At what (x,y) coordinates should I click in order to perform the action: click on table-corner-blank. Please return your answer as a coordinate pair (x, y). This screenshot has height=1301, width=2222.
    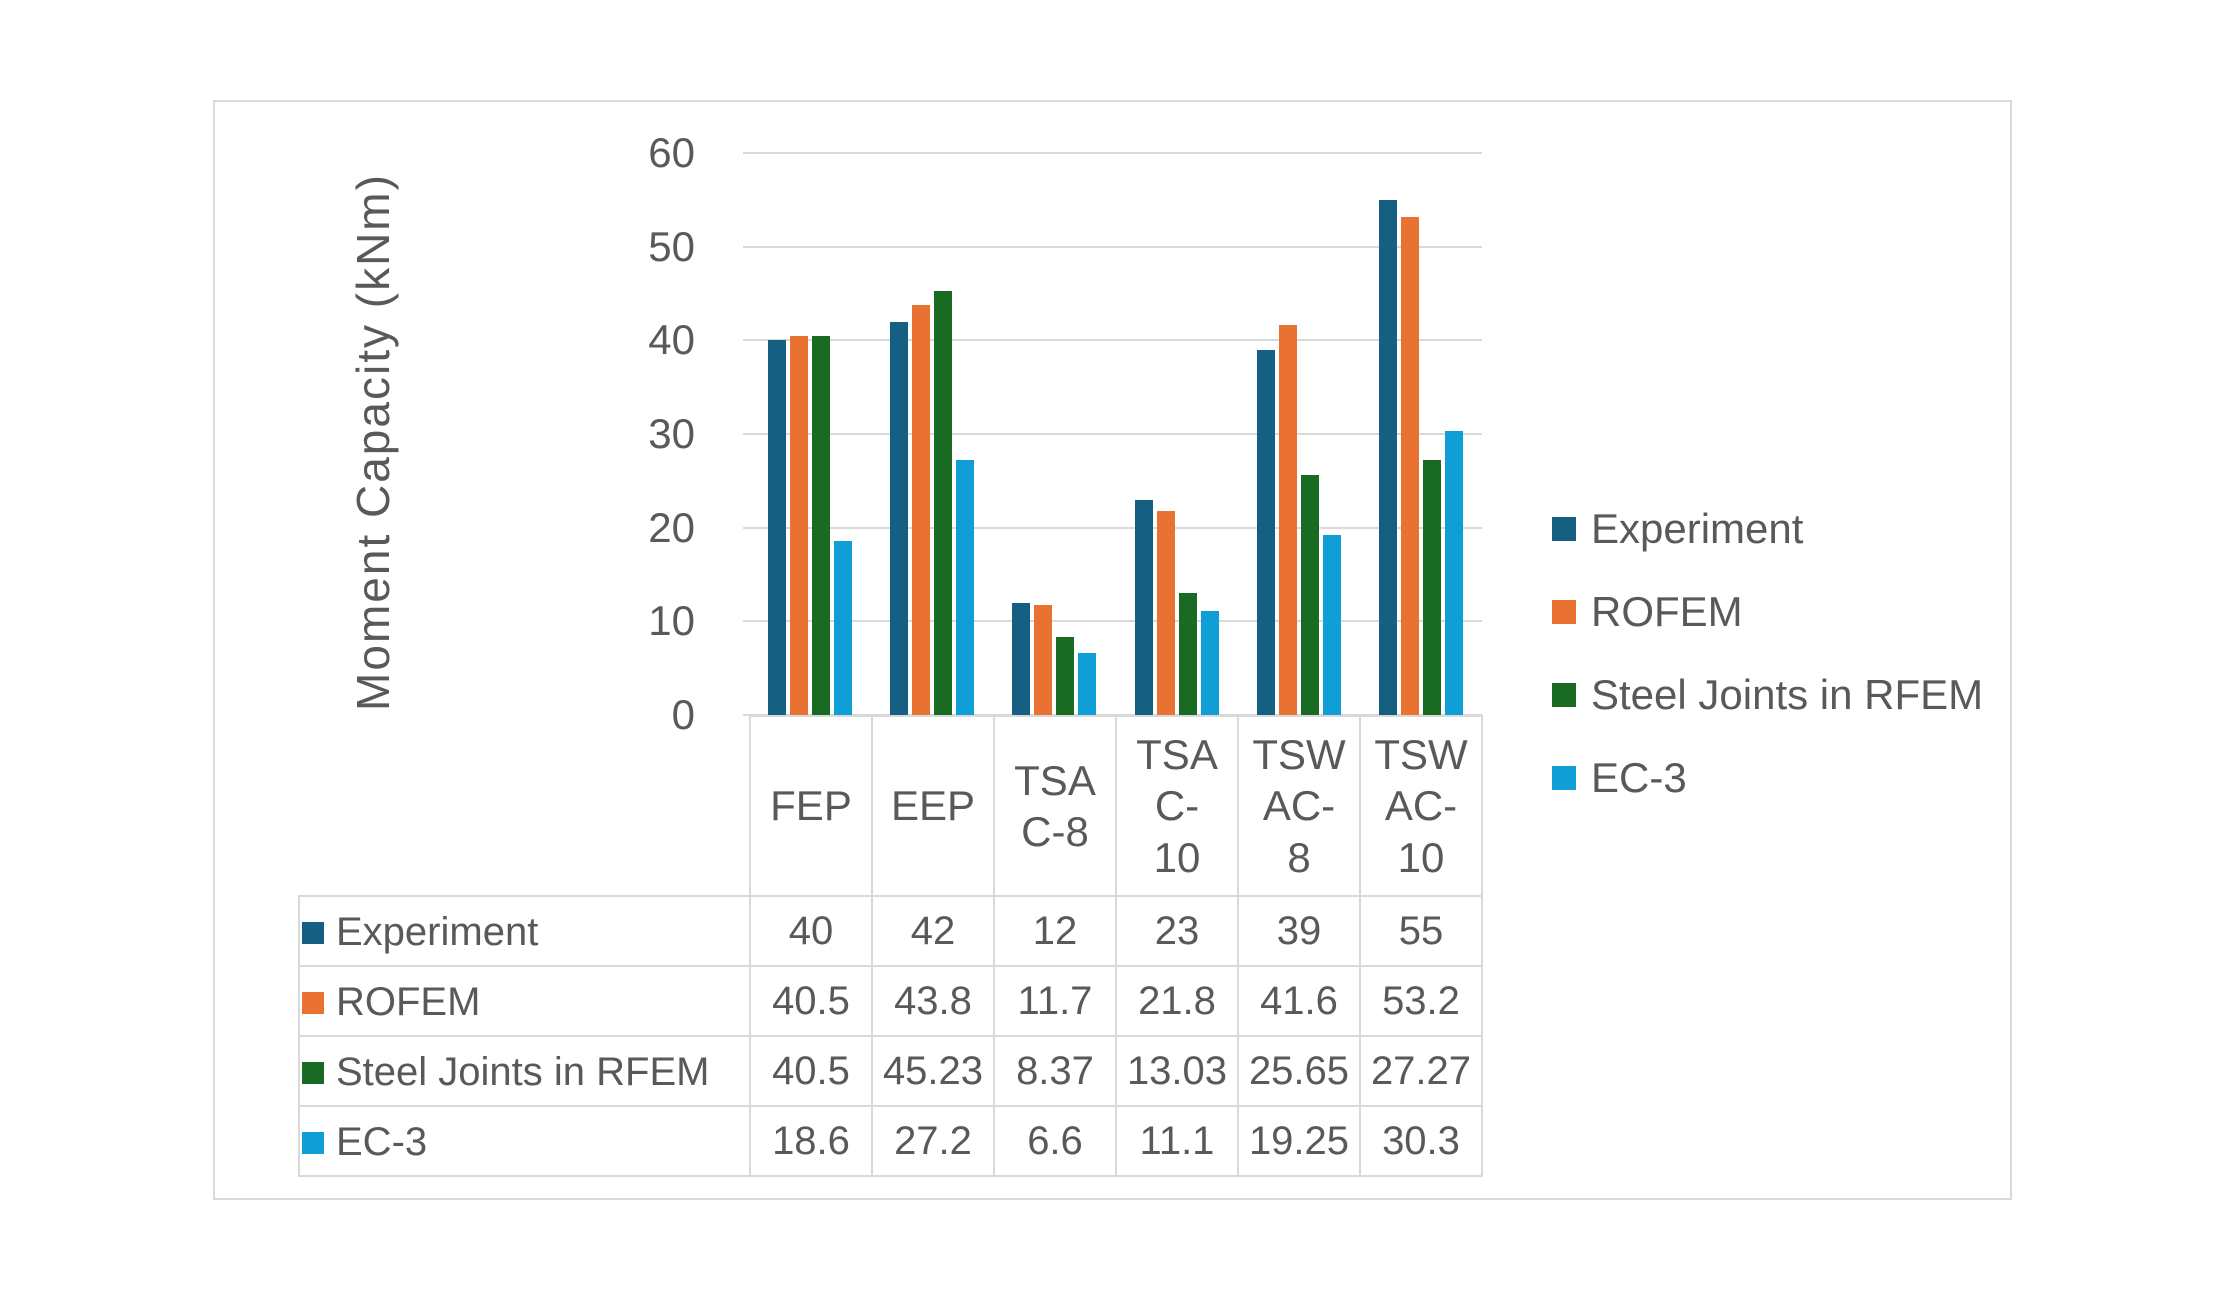
    Looking at the image, I should click on (524, 806).